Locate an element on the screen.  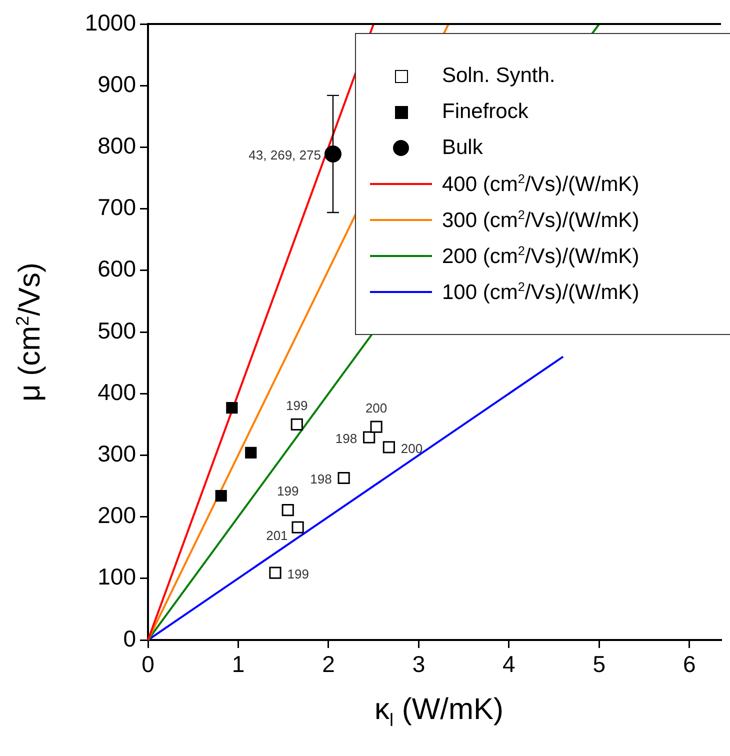
legend-label: 400 (cm$^{2}$/Vs)/(W/mK) is located at coordinates (541, 184).